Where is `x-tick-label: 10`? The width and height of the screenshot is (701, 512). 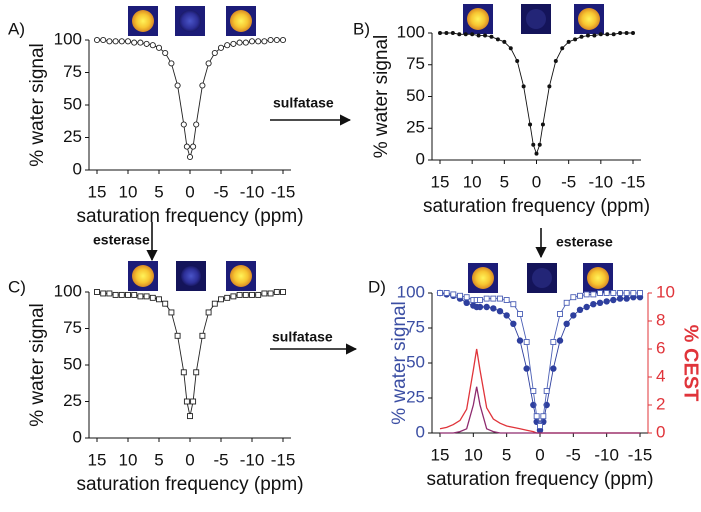 x-tick-label: 10 is located at coordinates (128, 191).